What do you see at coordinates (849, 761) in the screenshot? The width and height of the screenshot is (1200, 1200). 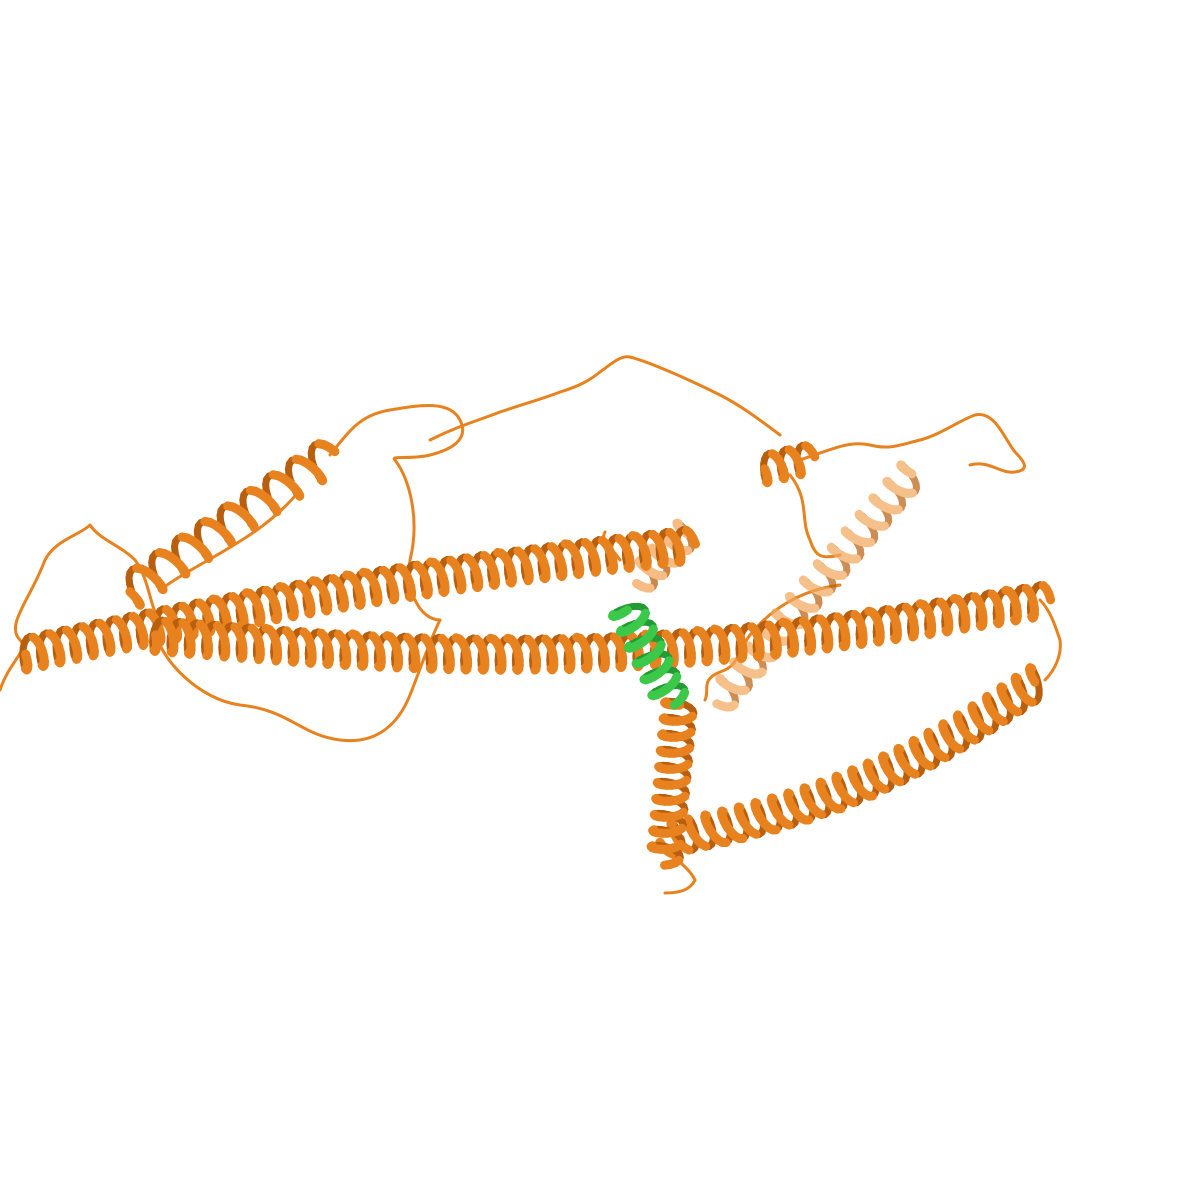 I see `helix-arc-right` at bounding box center [849, 761].